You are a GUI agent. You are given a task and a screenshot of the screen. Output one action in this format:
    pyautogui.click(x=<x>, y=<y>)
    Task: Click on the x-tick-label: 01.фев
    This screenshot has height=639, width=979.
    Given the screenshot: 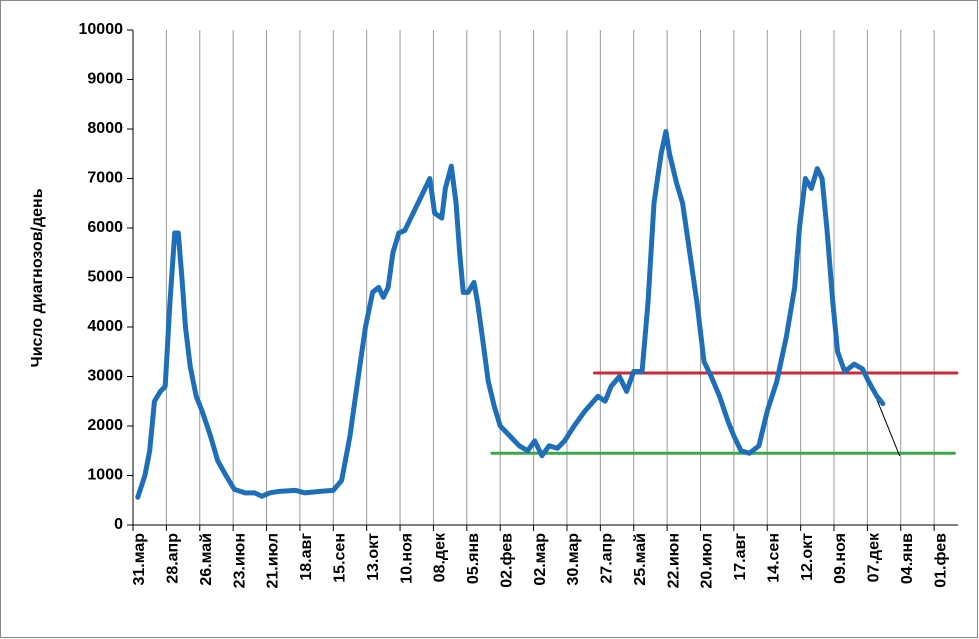 What is the action you would take?
    pyautogui.click(x=940, y=560)
    